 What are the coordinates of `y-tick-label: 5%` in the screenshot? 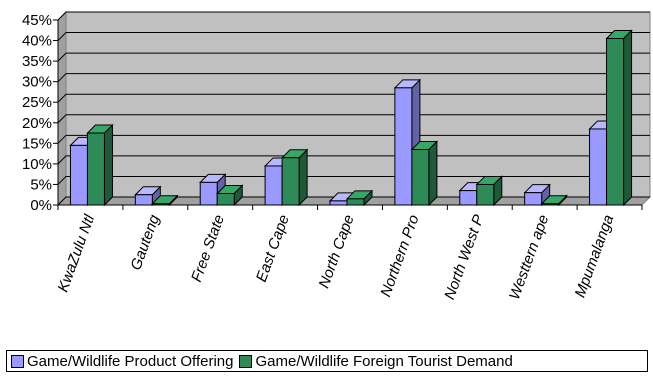 It's located at (41, 184).